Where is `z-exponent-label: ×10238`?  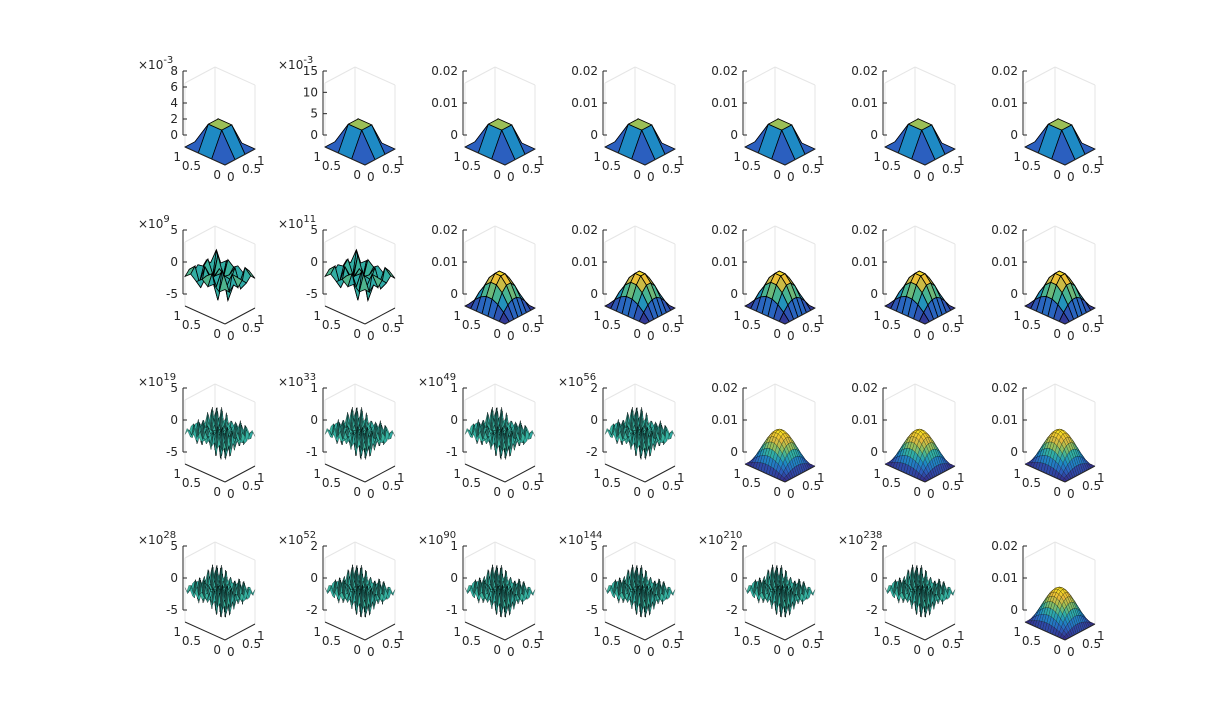 z-exponent-label: ×10238 is located at coordinates (860, 538).